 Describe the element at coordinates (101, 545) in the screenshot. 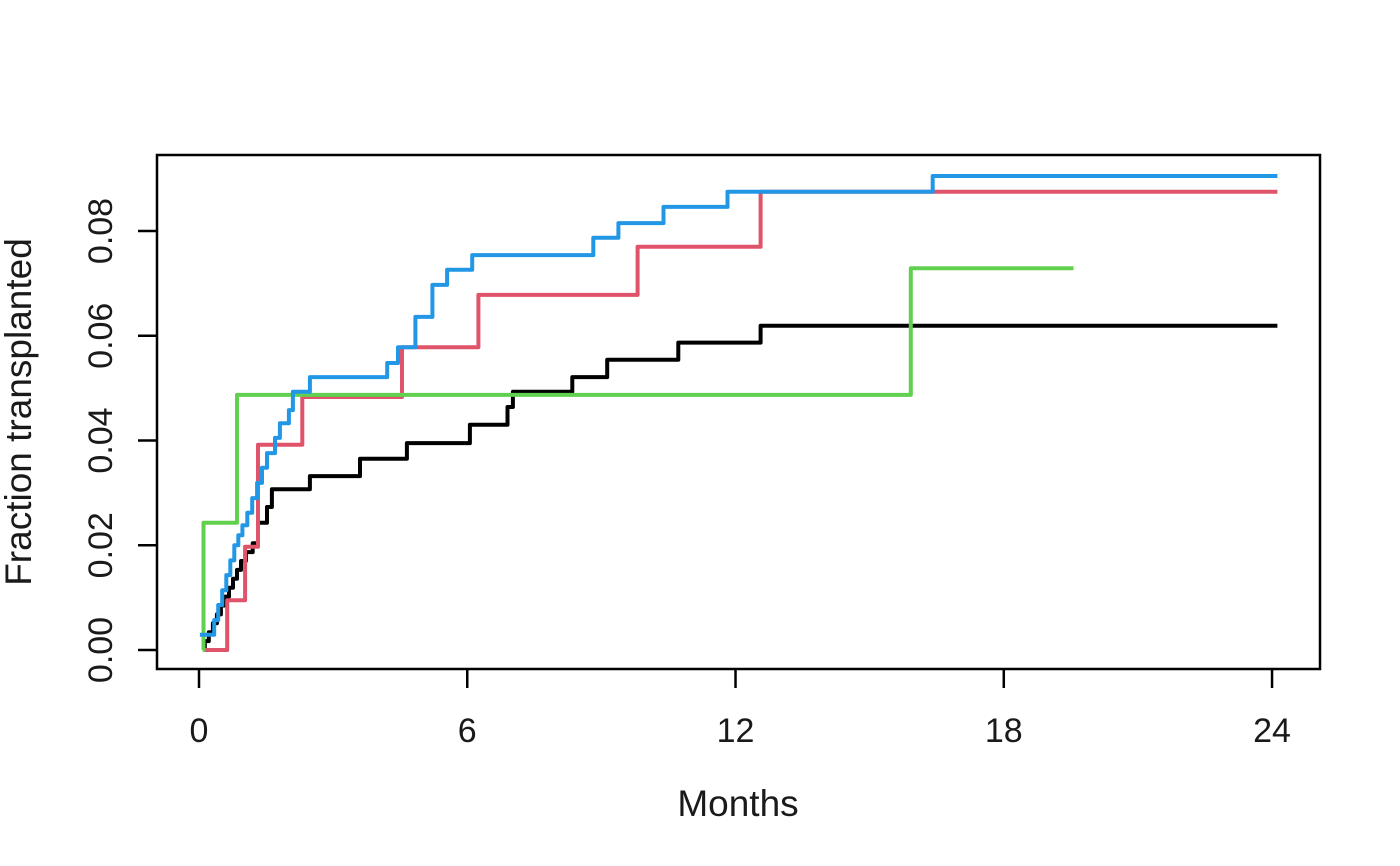

I see `y-axis-tick-label: 0.02` at that location.